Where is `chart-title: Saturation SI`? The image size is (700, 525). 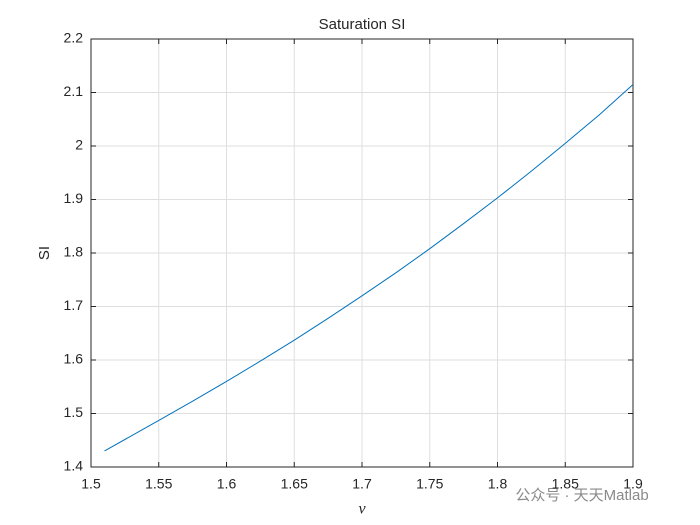 chart-title: Saturation SI is located at coordinates (362, 24).